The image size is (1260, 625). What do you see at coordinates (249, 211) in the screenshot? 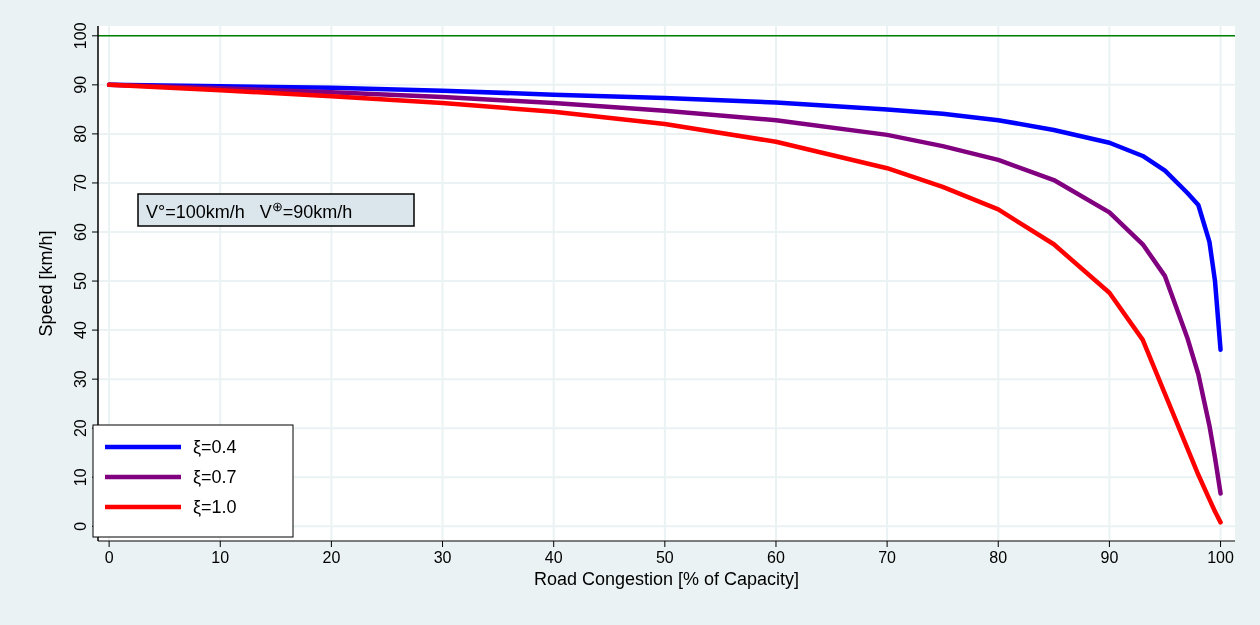
I see `annotation: V°=100km/h V$^{⊕}$=90km/h` at bounding box center [249, 211].